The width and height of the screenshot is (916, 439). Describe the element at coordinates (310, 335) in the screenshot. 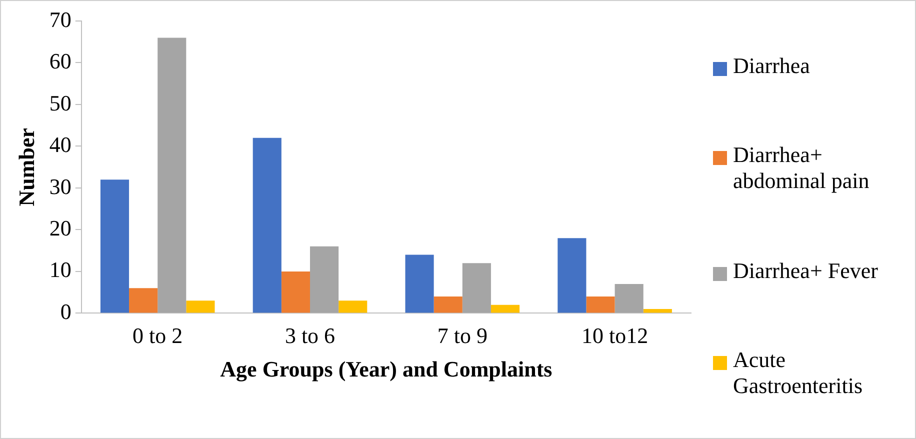

I see `x-tick-label: 3 to 6` at that location.